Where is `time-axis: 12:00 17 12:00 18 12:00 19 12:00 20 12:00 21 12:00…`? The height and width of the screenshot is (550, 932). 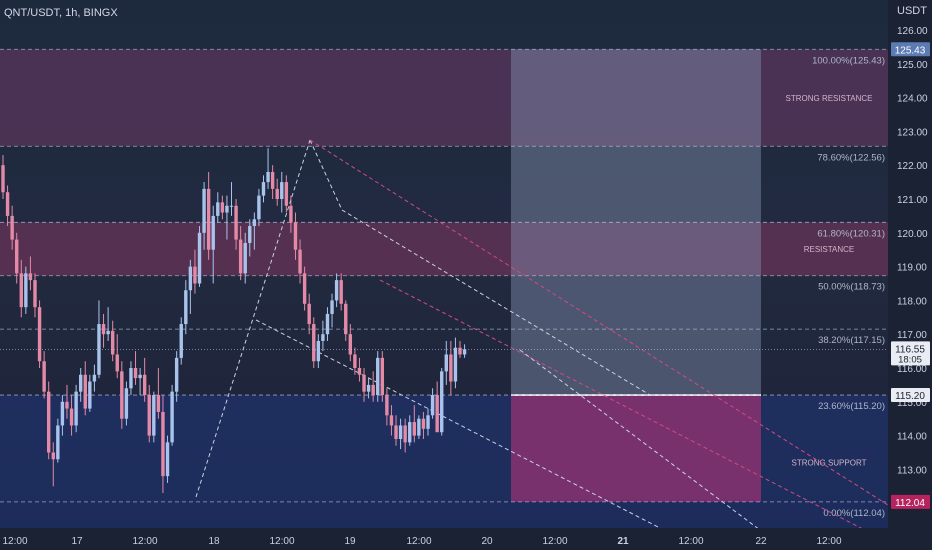
time-axis: 12:00 17 12:00 18 12:00 19 12:00 20 12:00 21 12:00… is located at coordinates (466, 539).